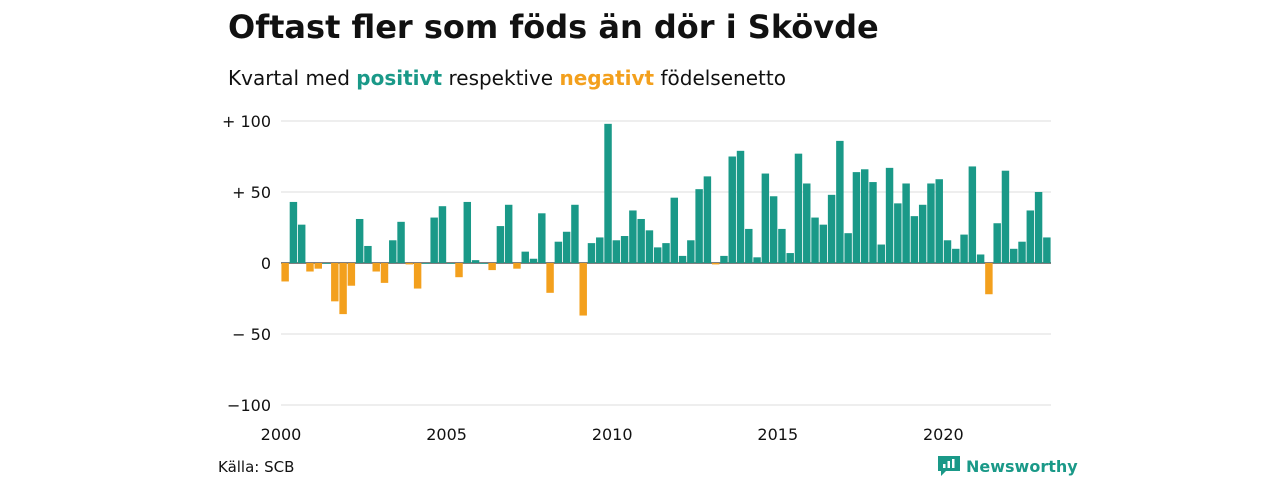  What do you see at coordinates (246, 121) in the screenshot?
I see `y-tick-label: + 100` at bounding box center [246, 121].